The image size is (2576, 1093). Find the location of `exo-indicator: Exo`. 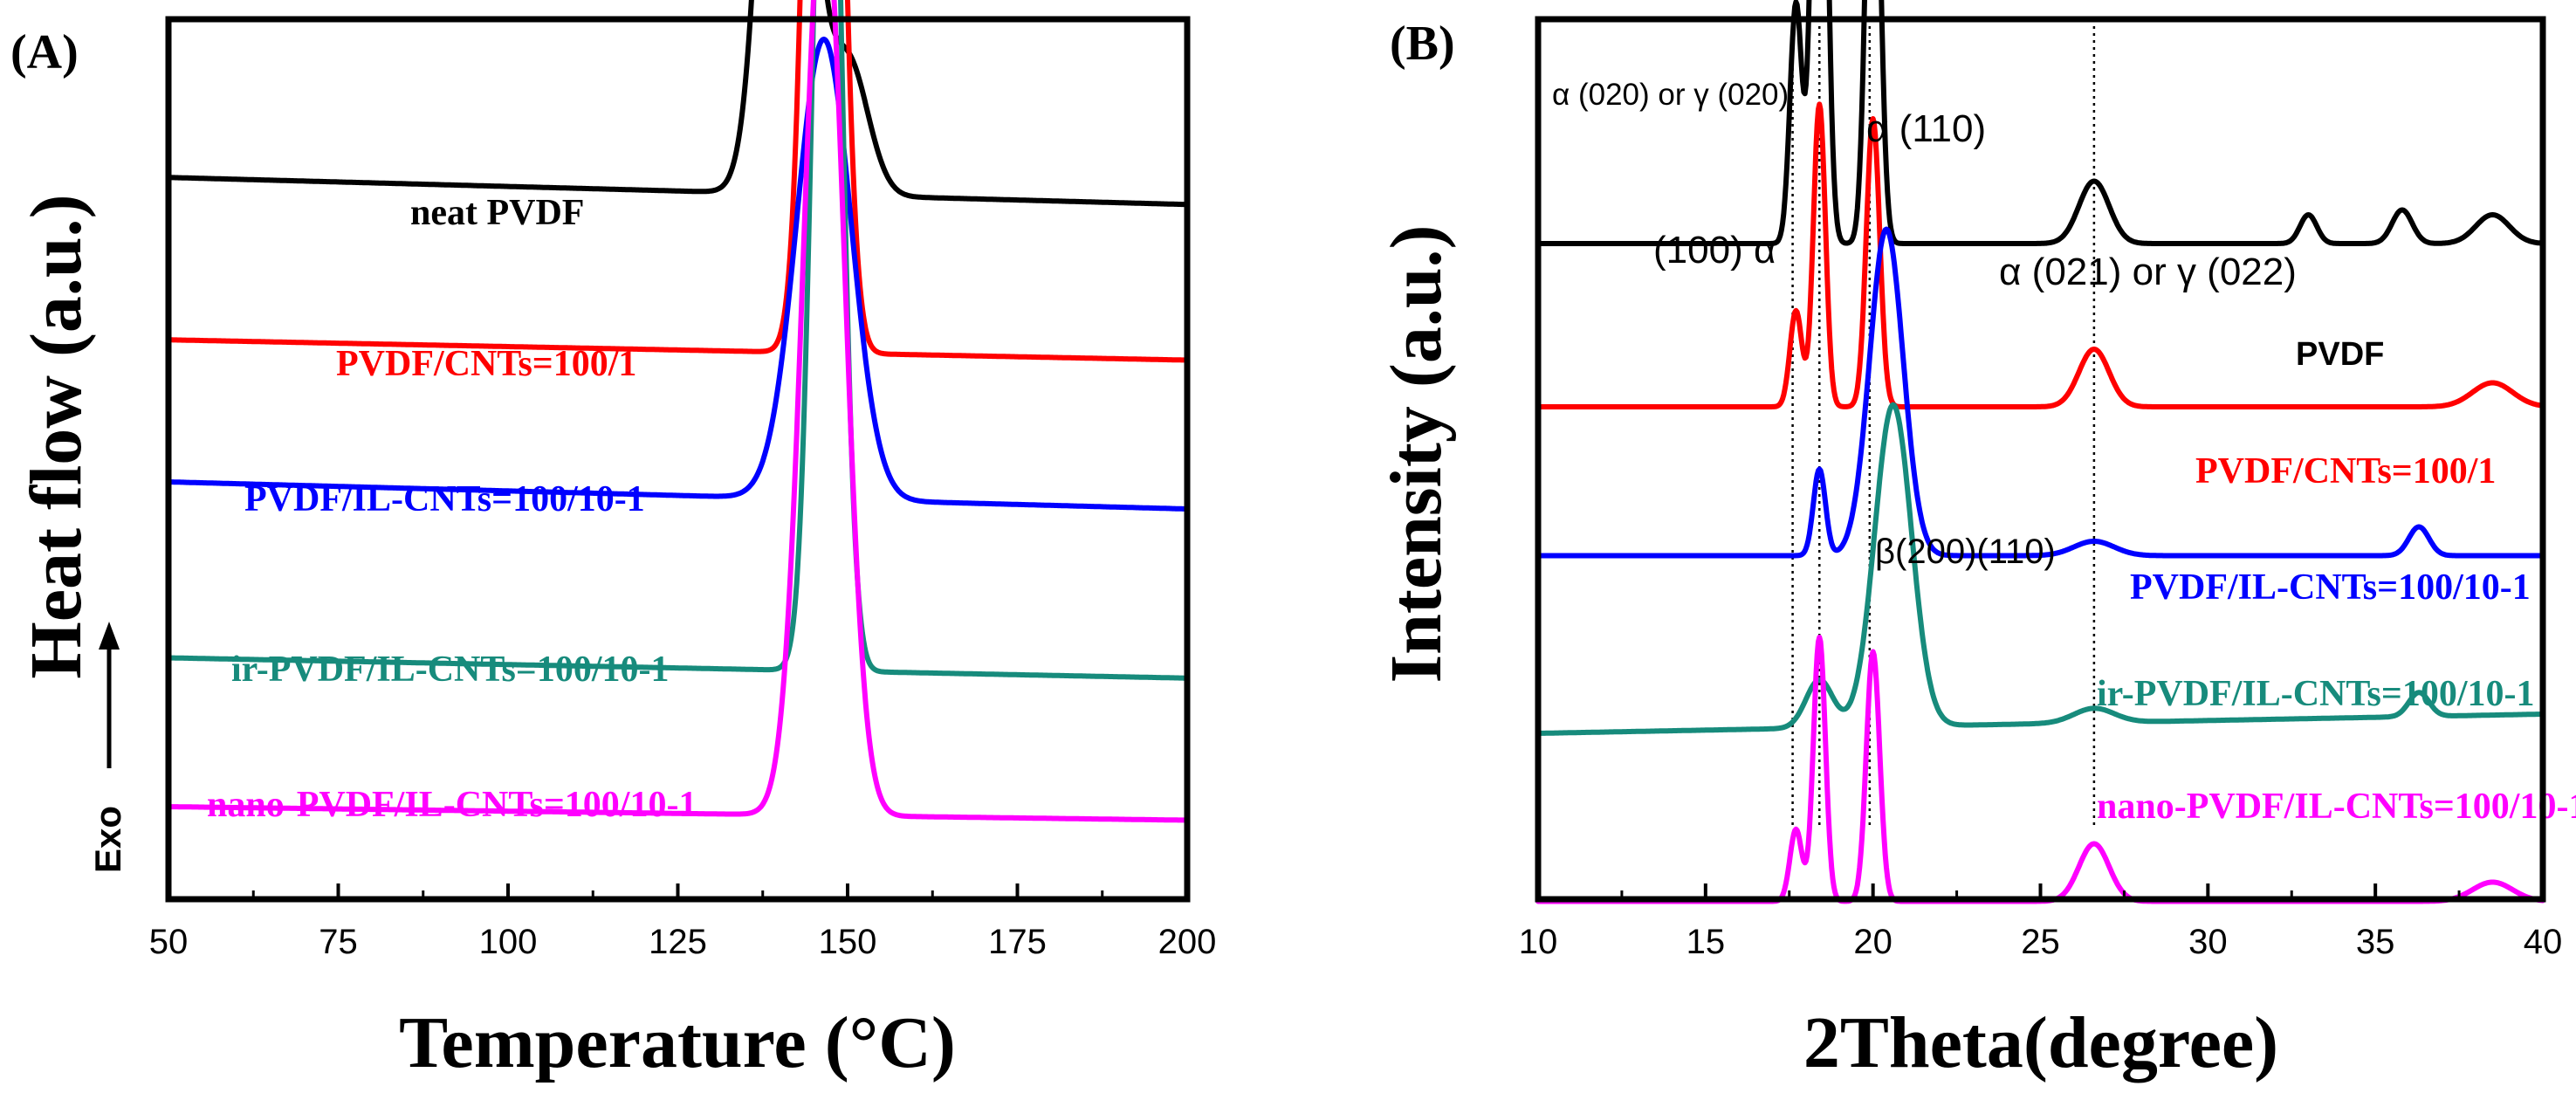

exo-indicator: Exo is located at coordinates (108, 747).